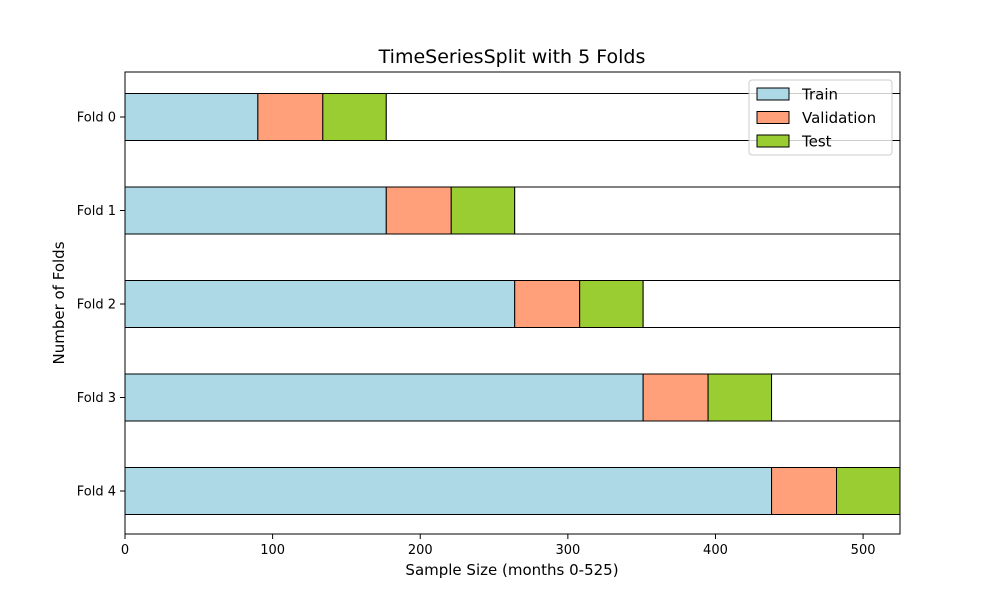  Describe the element at coordinates (420, 550) in the screenshot. I see `x-tick-label: 200` at that location.